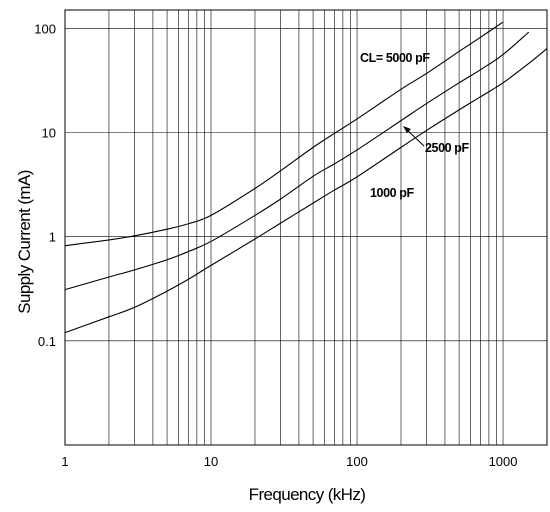  Describe the element at coordinates (47, 341) in the screenshot. I see `y-tick-label: 0.1` at that location.